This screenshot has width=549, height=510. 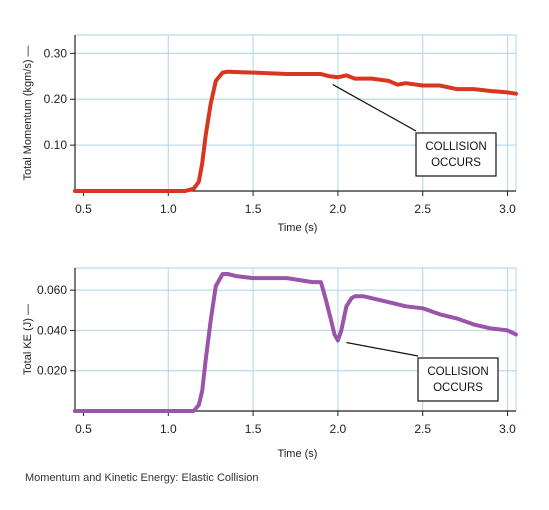 What do you see at coordinates (52, 290) in the screenshot?
I see `y-tick-label: 0.060` at bounding box center [52, 290].